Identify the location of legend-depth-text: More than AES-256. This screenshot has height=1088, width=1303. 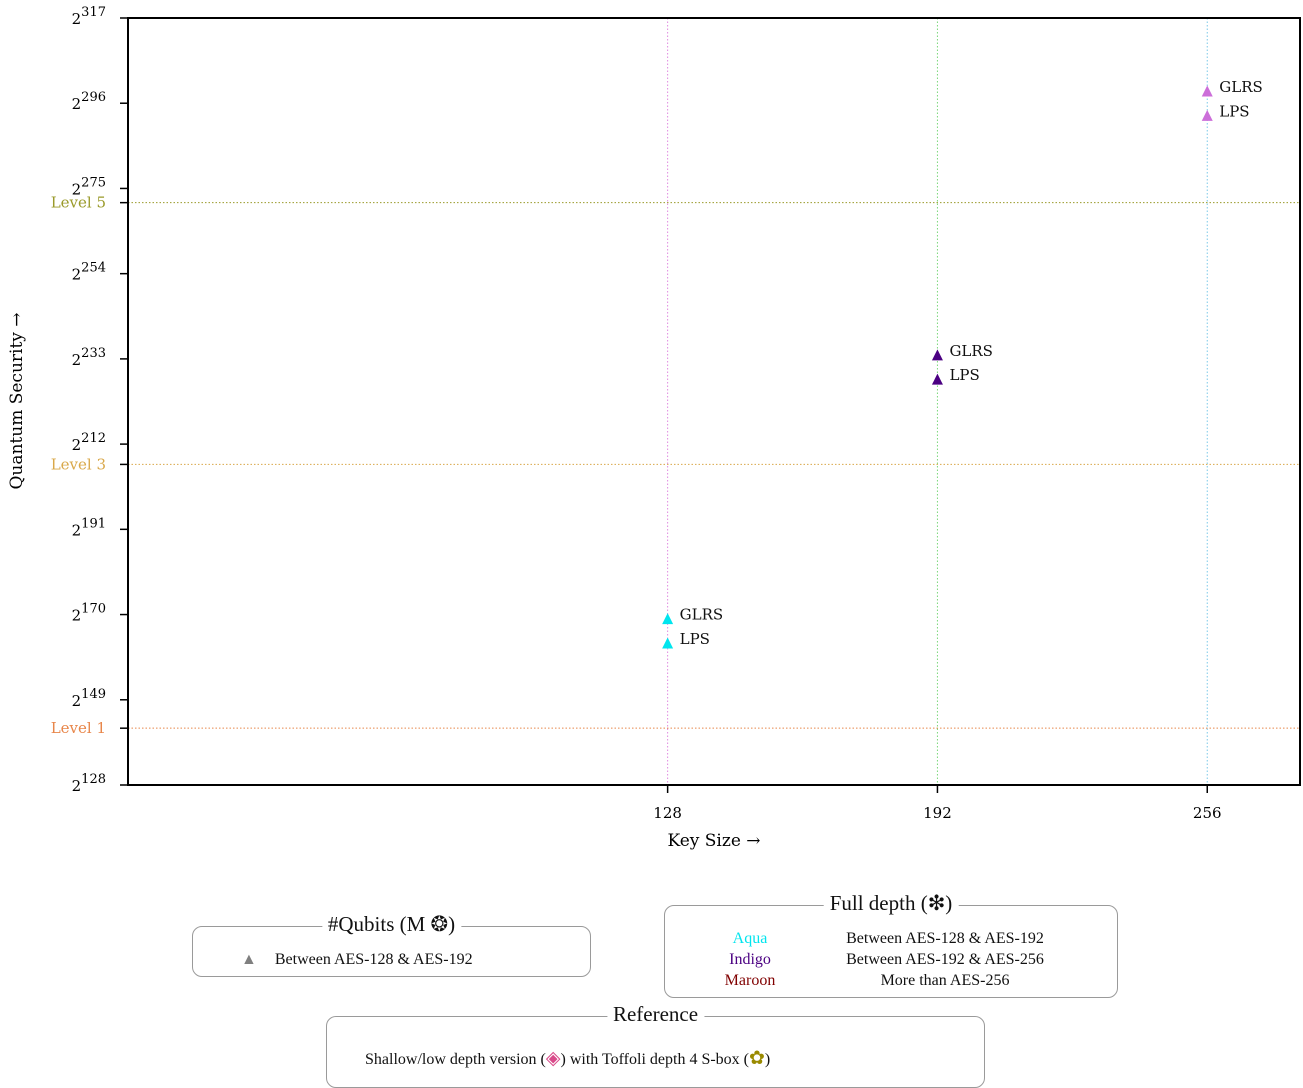
(945, 980).